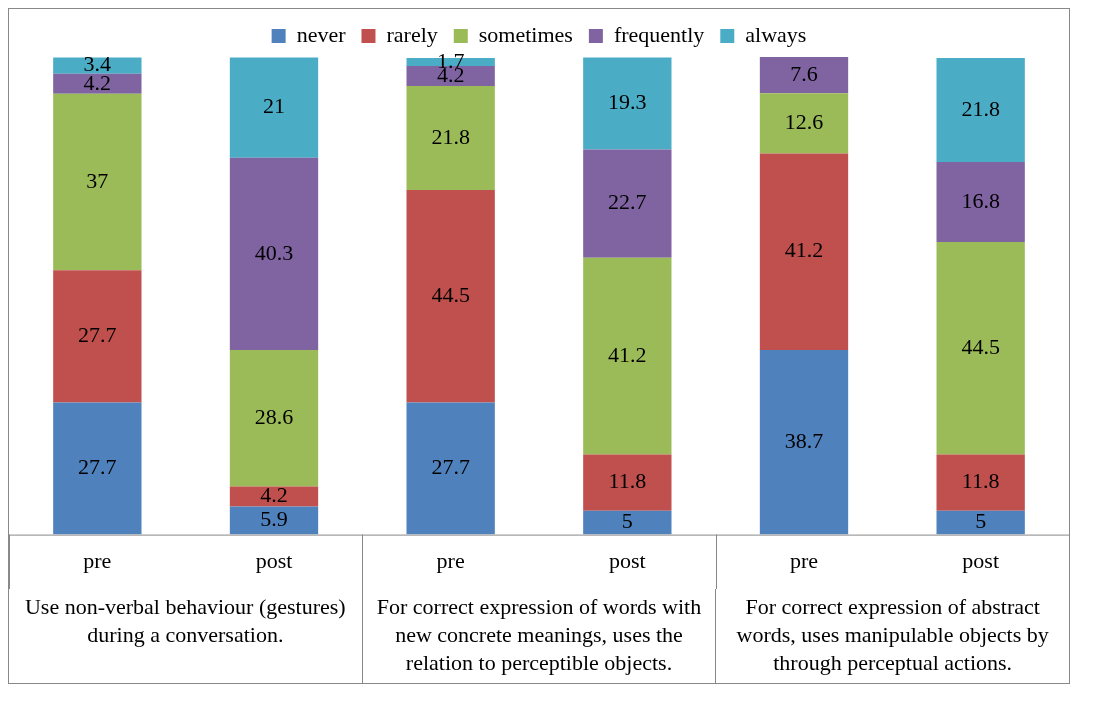  What do you see at coordinates (980, 200) in the screenshot?
I see `data-label: 16.8` at bounding box center [980, 200].